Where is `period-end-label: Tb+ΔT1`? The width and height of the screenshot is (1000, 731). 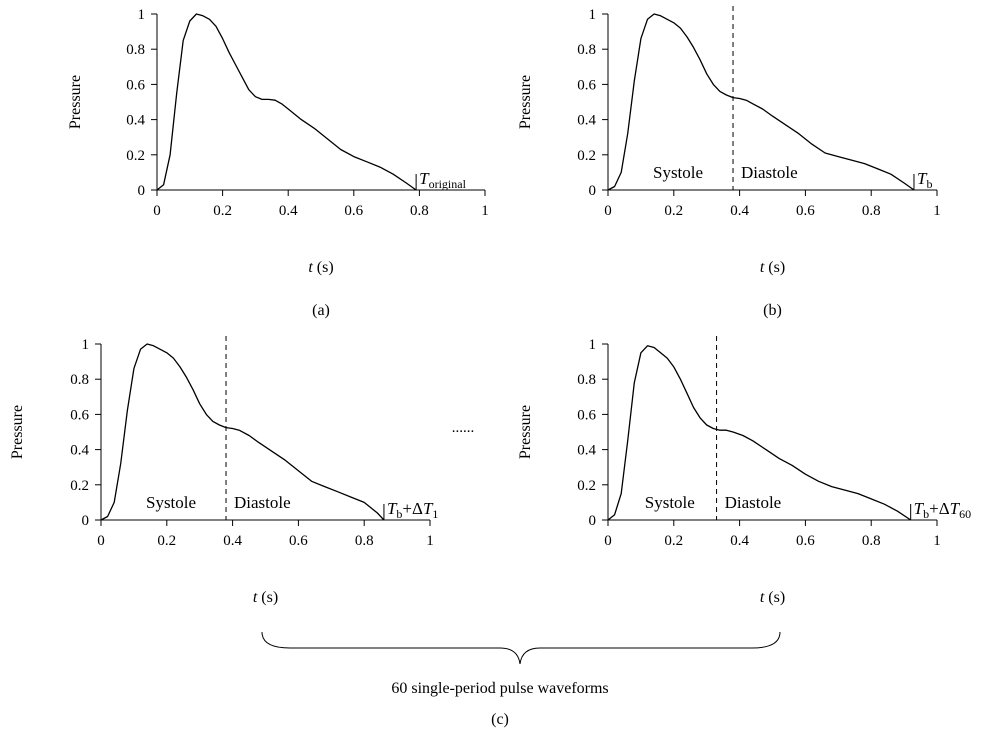 period-end-label: Tb+ΔT1 is located at coordinates (412, 510).